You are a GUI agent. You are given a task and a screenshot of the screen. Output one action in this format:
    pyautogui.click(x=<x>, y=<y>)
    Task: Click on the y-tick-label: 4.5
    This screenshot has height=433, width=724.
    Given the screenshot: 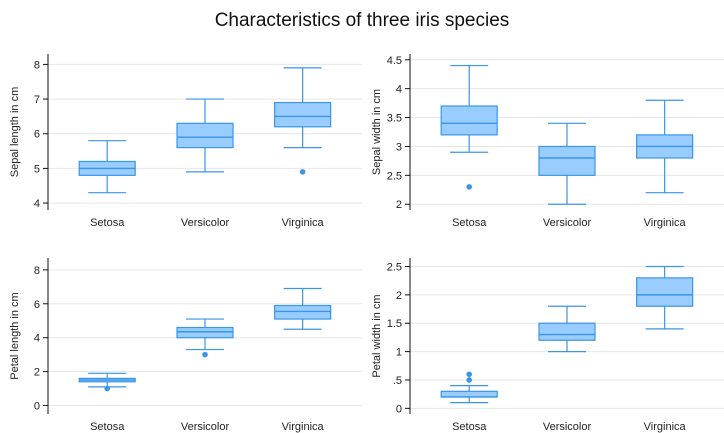 What is the action you would take?
    pyautogui.click(x=394, y=61)
    